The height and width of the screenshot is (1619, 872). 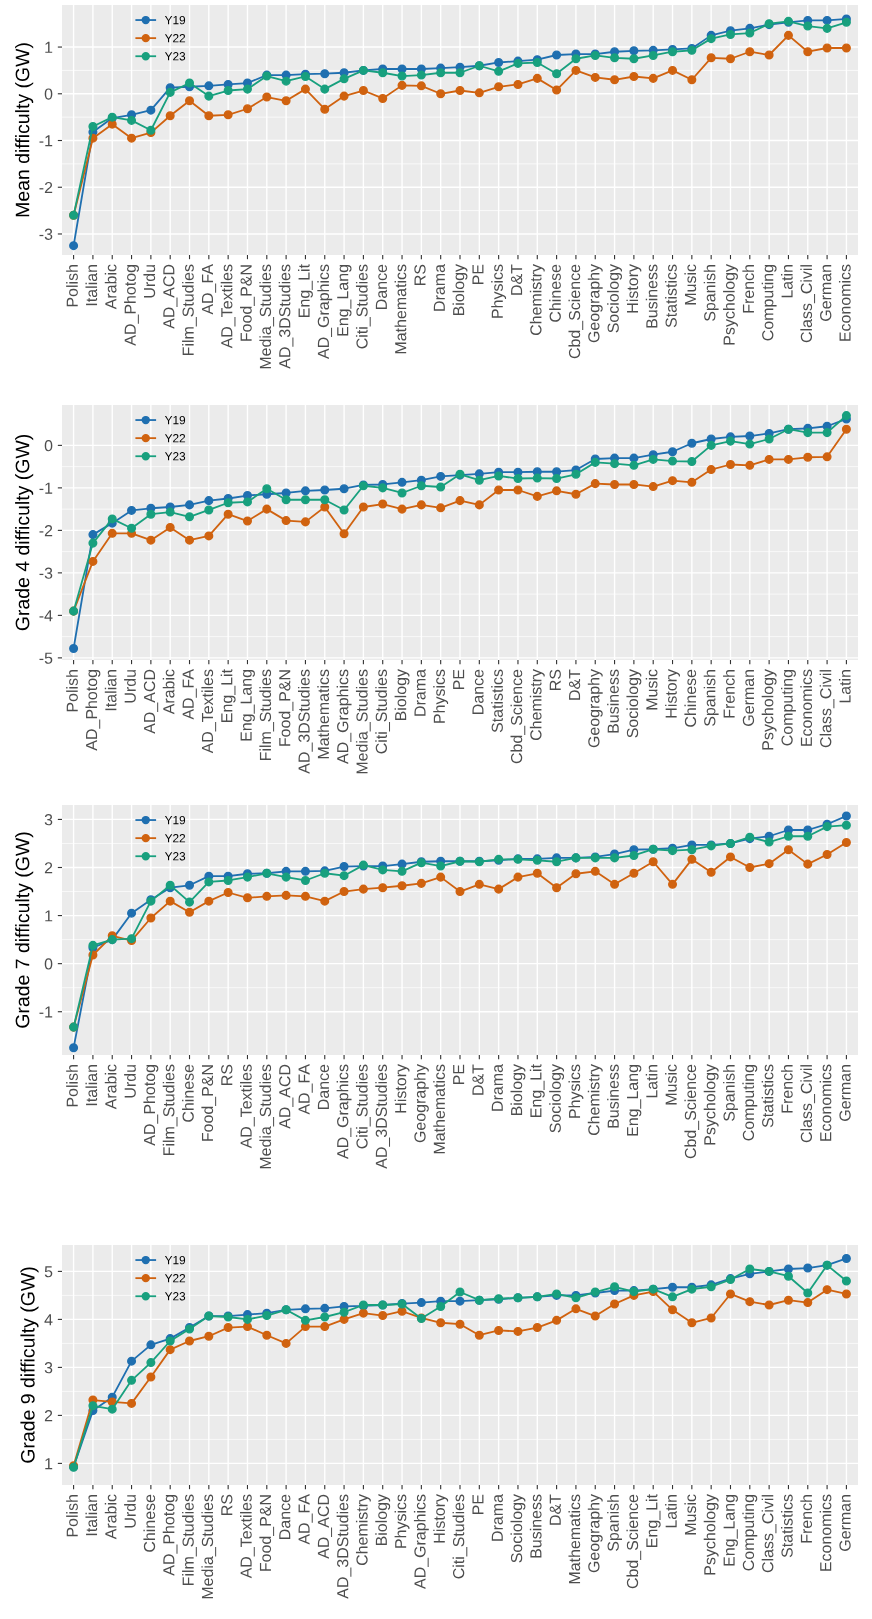 What do you see at coordinates (46, 141) in the screenshot?
I see `y-tick-label: -1` at bounding box center [46, 141].